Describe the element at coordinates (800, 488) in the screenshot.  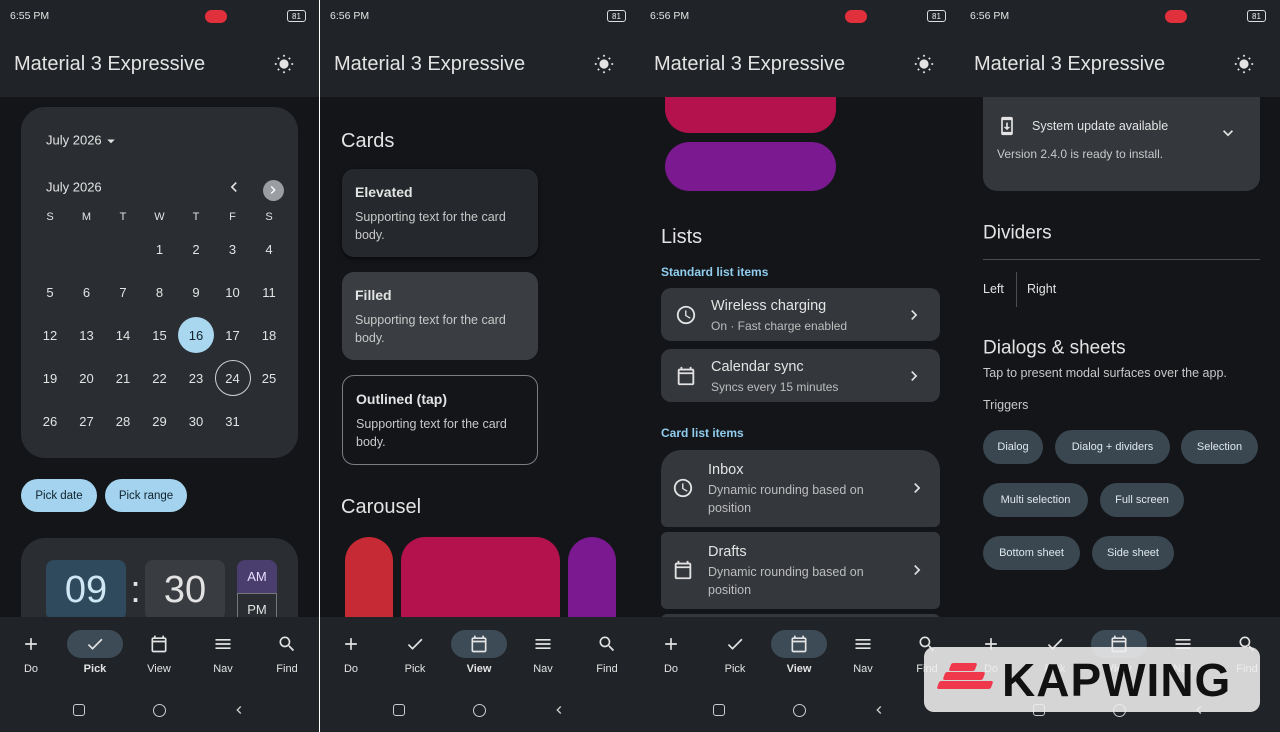
I see `card-list-item: Inbox Dynamic rounding based on position` at that location.